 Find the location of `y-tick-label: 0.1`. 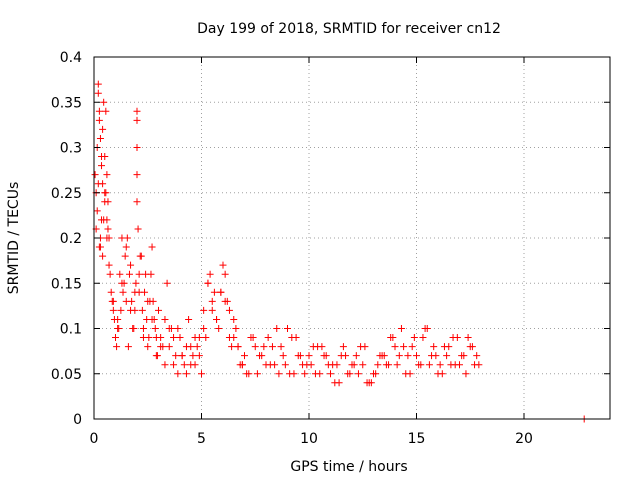

y-tick-label: 0.1 is located at coordinates (71, 330).